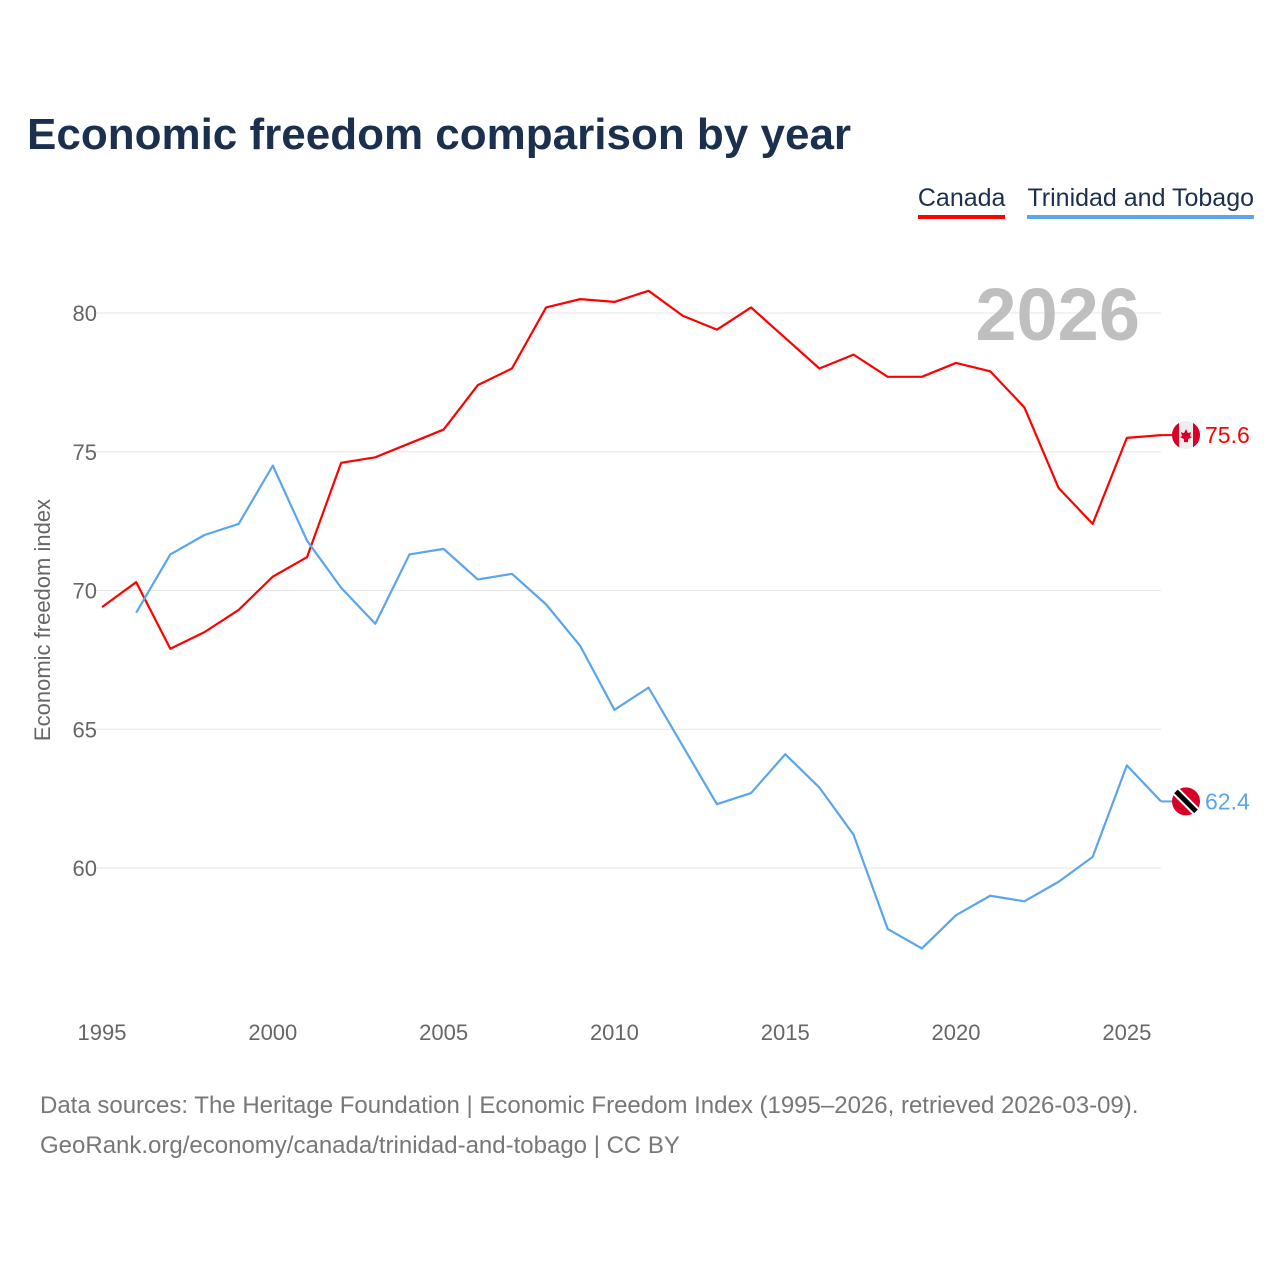 The width and height of the screenshot is (1280, 1280). Describe the element at coordinates (614, 1032) in the screenshot. I see `x-tick-label: 2010` at that location.